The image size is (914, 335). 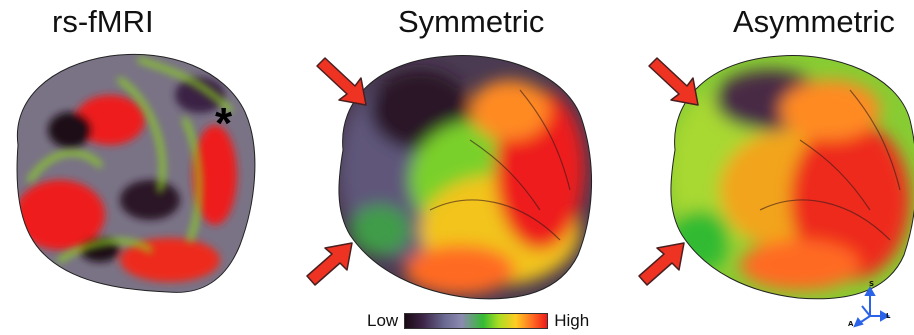 What do you see at coordinates (870, 305) in the screenshot?
I see `orientation-axes-icon: S A L` at bounding box center [870, 305].